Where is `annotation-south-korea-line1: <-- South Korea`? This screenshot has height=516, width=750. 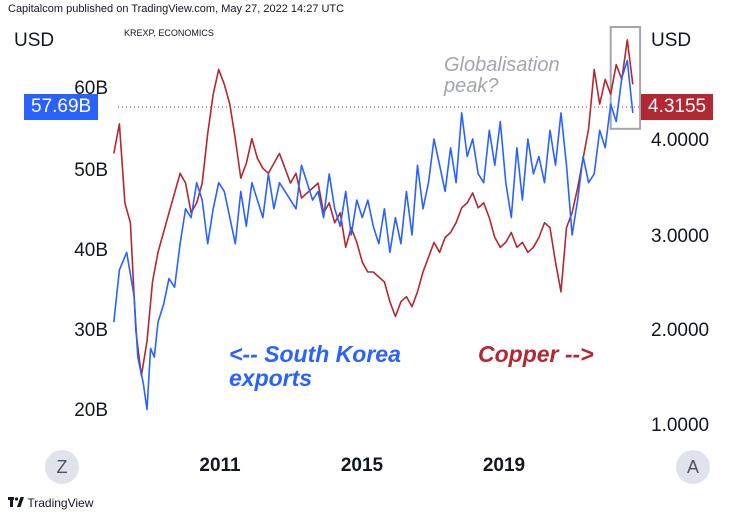 annotation-south-korea-line1: <-- South Korea is located at coordinates (315, 354).